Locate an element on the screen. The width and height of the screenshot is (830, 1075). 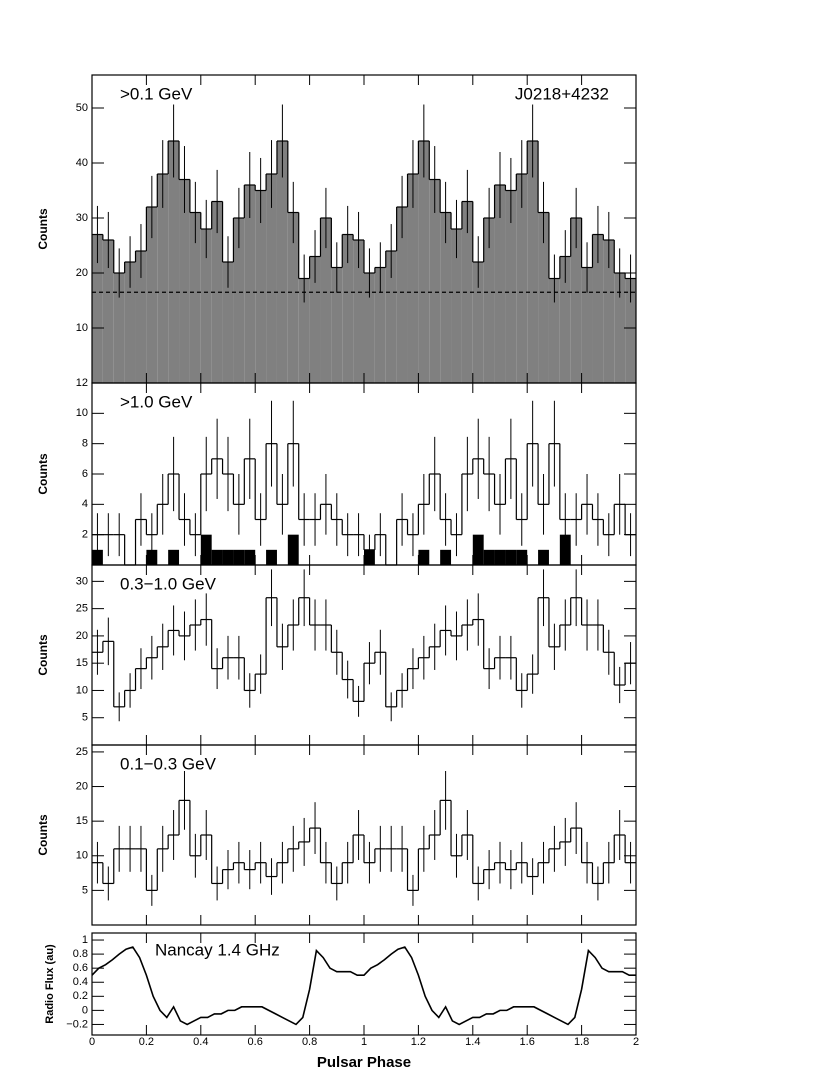
y-tick-label: −0.2 is located at coordinates (77, 1024).